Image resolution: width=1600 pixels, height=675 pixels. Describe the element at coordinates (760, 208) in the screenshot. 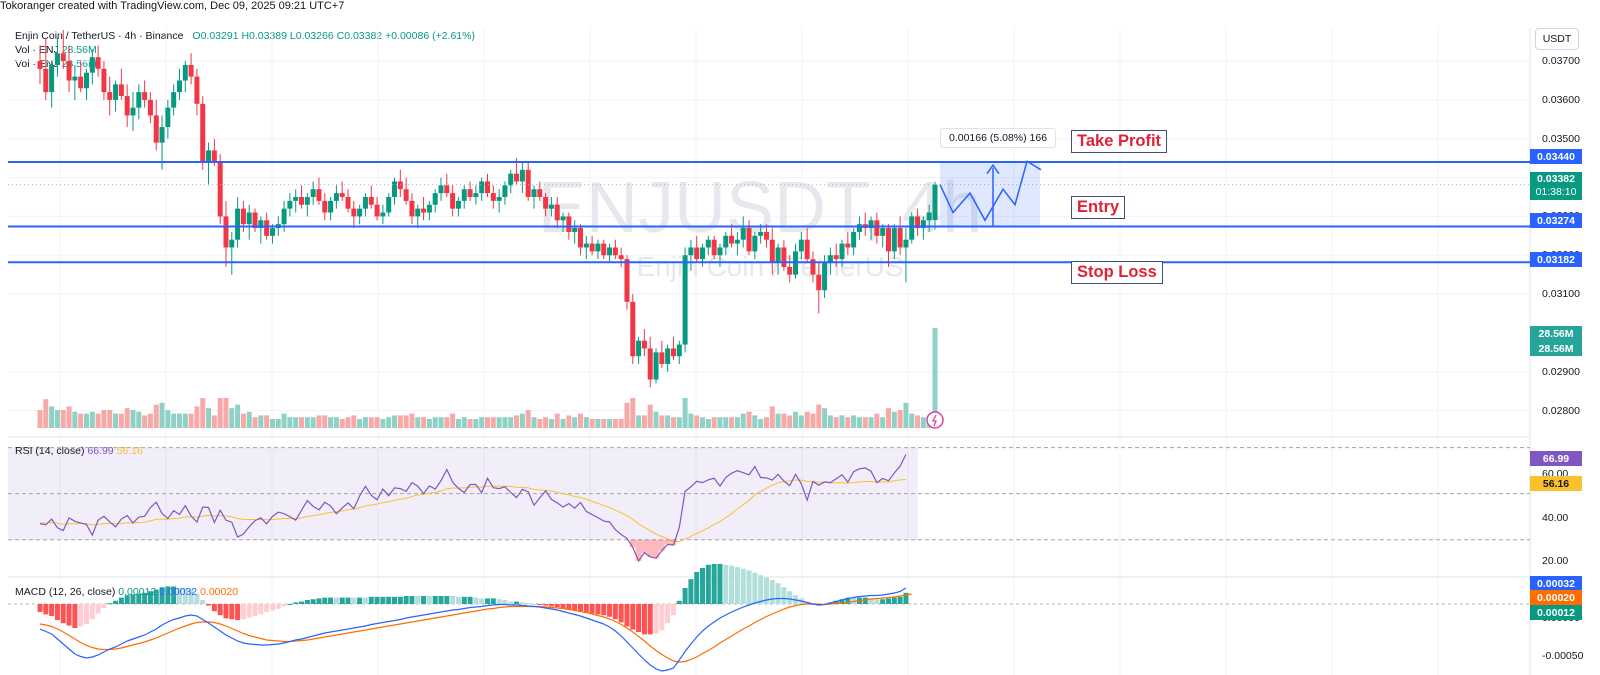

I see `watermark-ticker: ENJUSDT, 4h` at that location.